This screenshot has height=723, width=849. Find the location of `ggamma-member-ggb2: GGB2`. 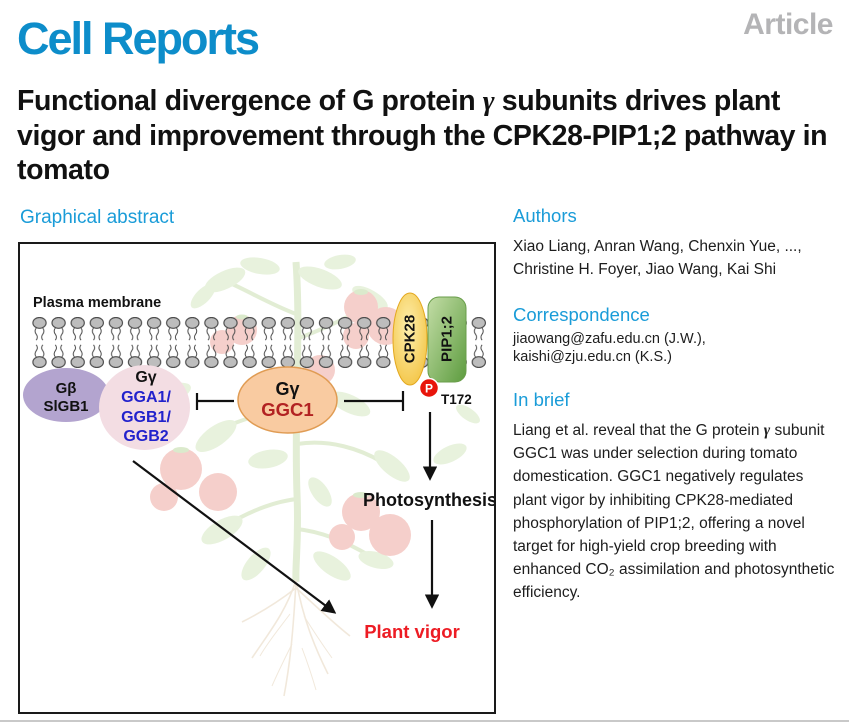

ggamma-member-ggb2: GGB2 is located at coordinates (145, 436).